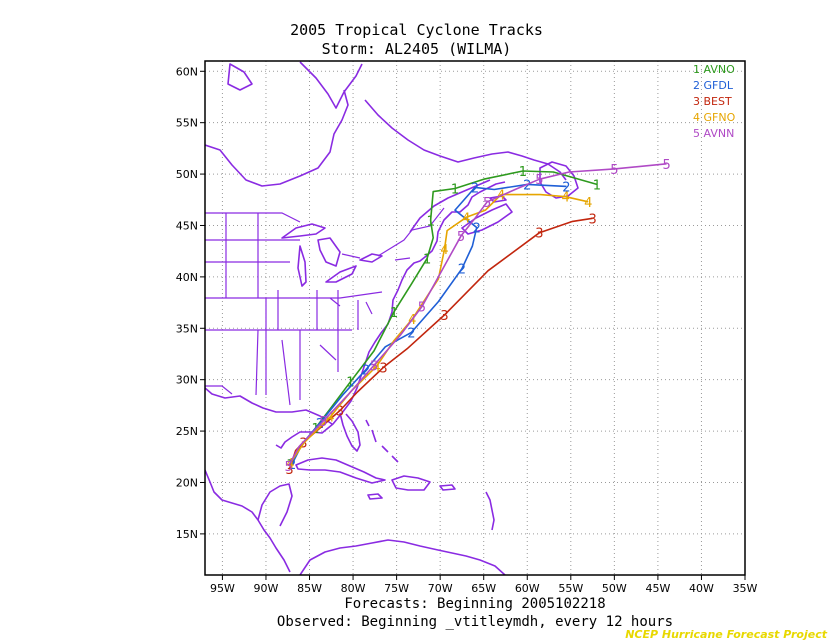 The height and width of the screenshot is (644, 833). I want to click on storm-subtitle: Storm: AL2405 (WILMA), so click(416, 49).